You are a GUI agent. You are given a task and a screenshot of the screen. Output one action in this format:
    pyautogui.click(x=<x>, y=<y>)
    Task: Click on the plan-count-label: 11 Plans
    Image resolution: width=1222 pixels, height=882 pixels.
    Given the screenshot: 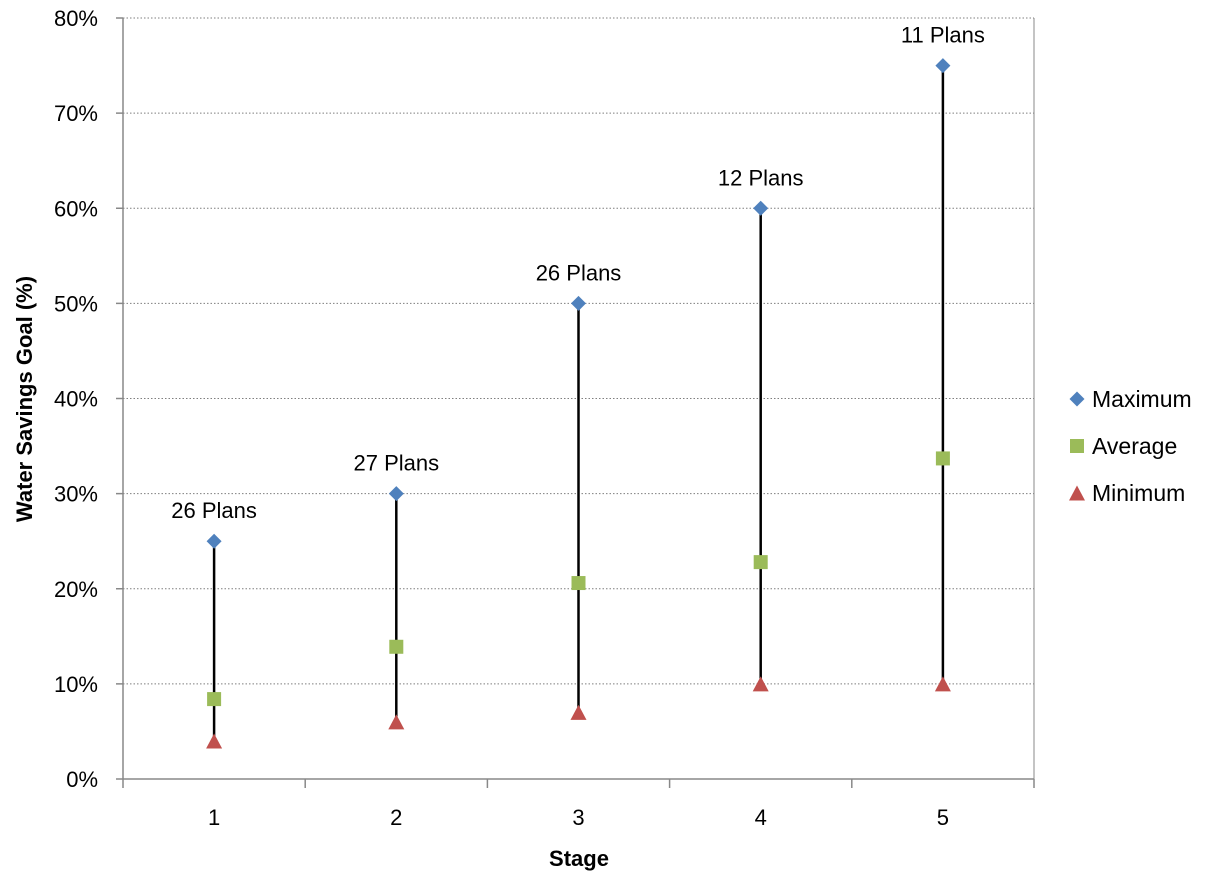 What is the action you would take?
    pyautogui.click(x=943, y=35)
    